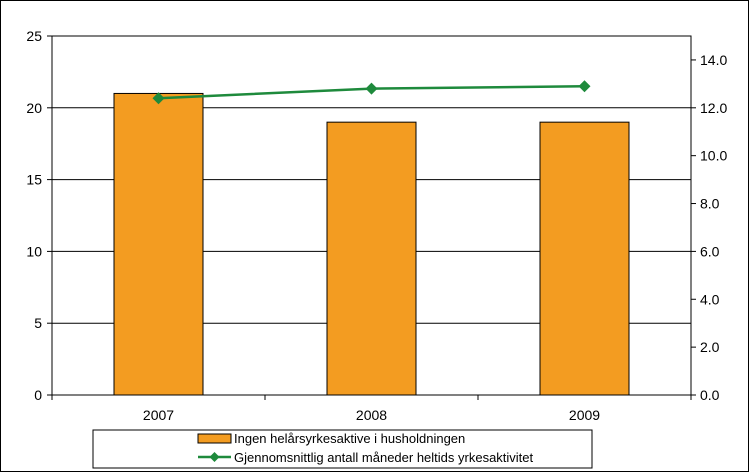 The height and width of the screenshot is (472, 749). I want to click on bar-2008, so click(371, 258).